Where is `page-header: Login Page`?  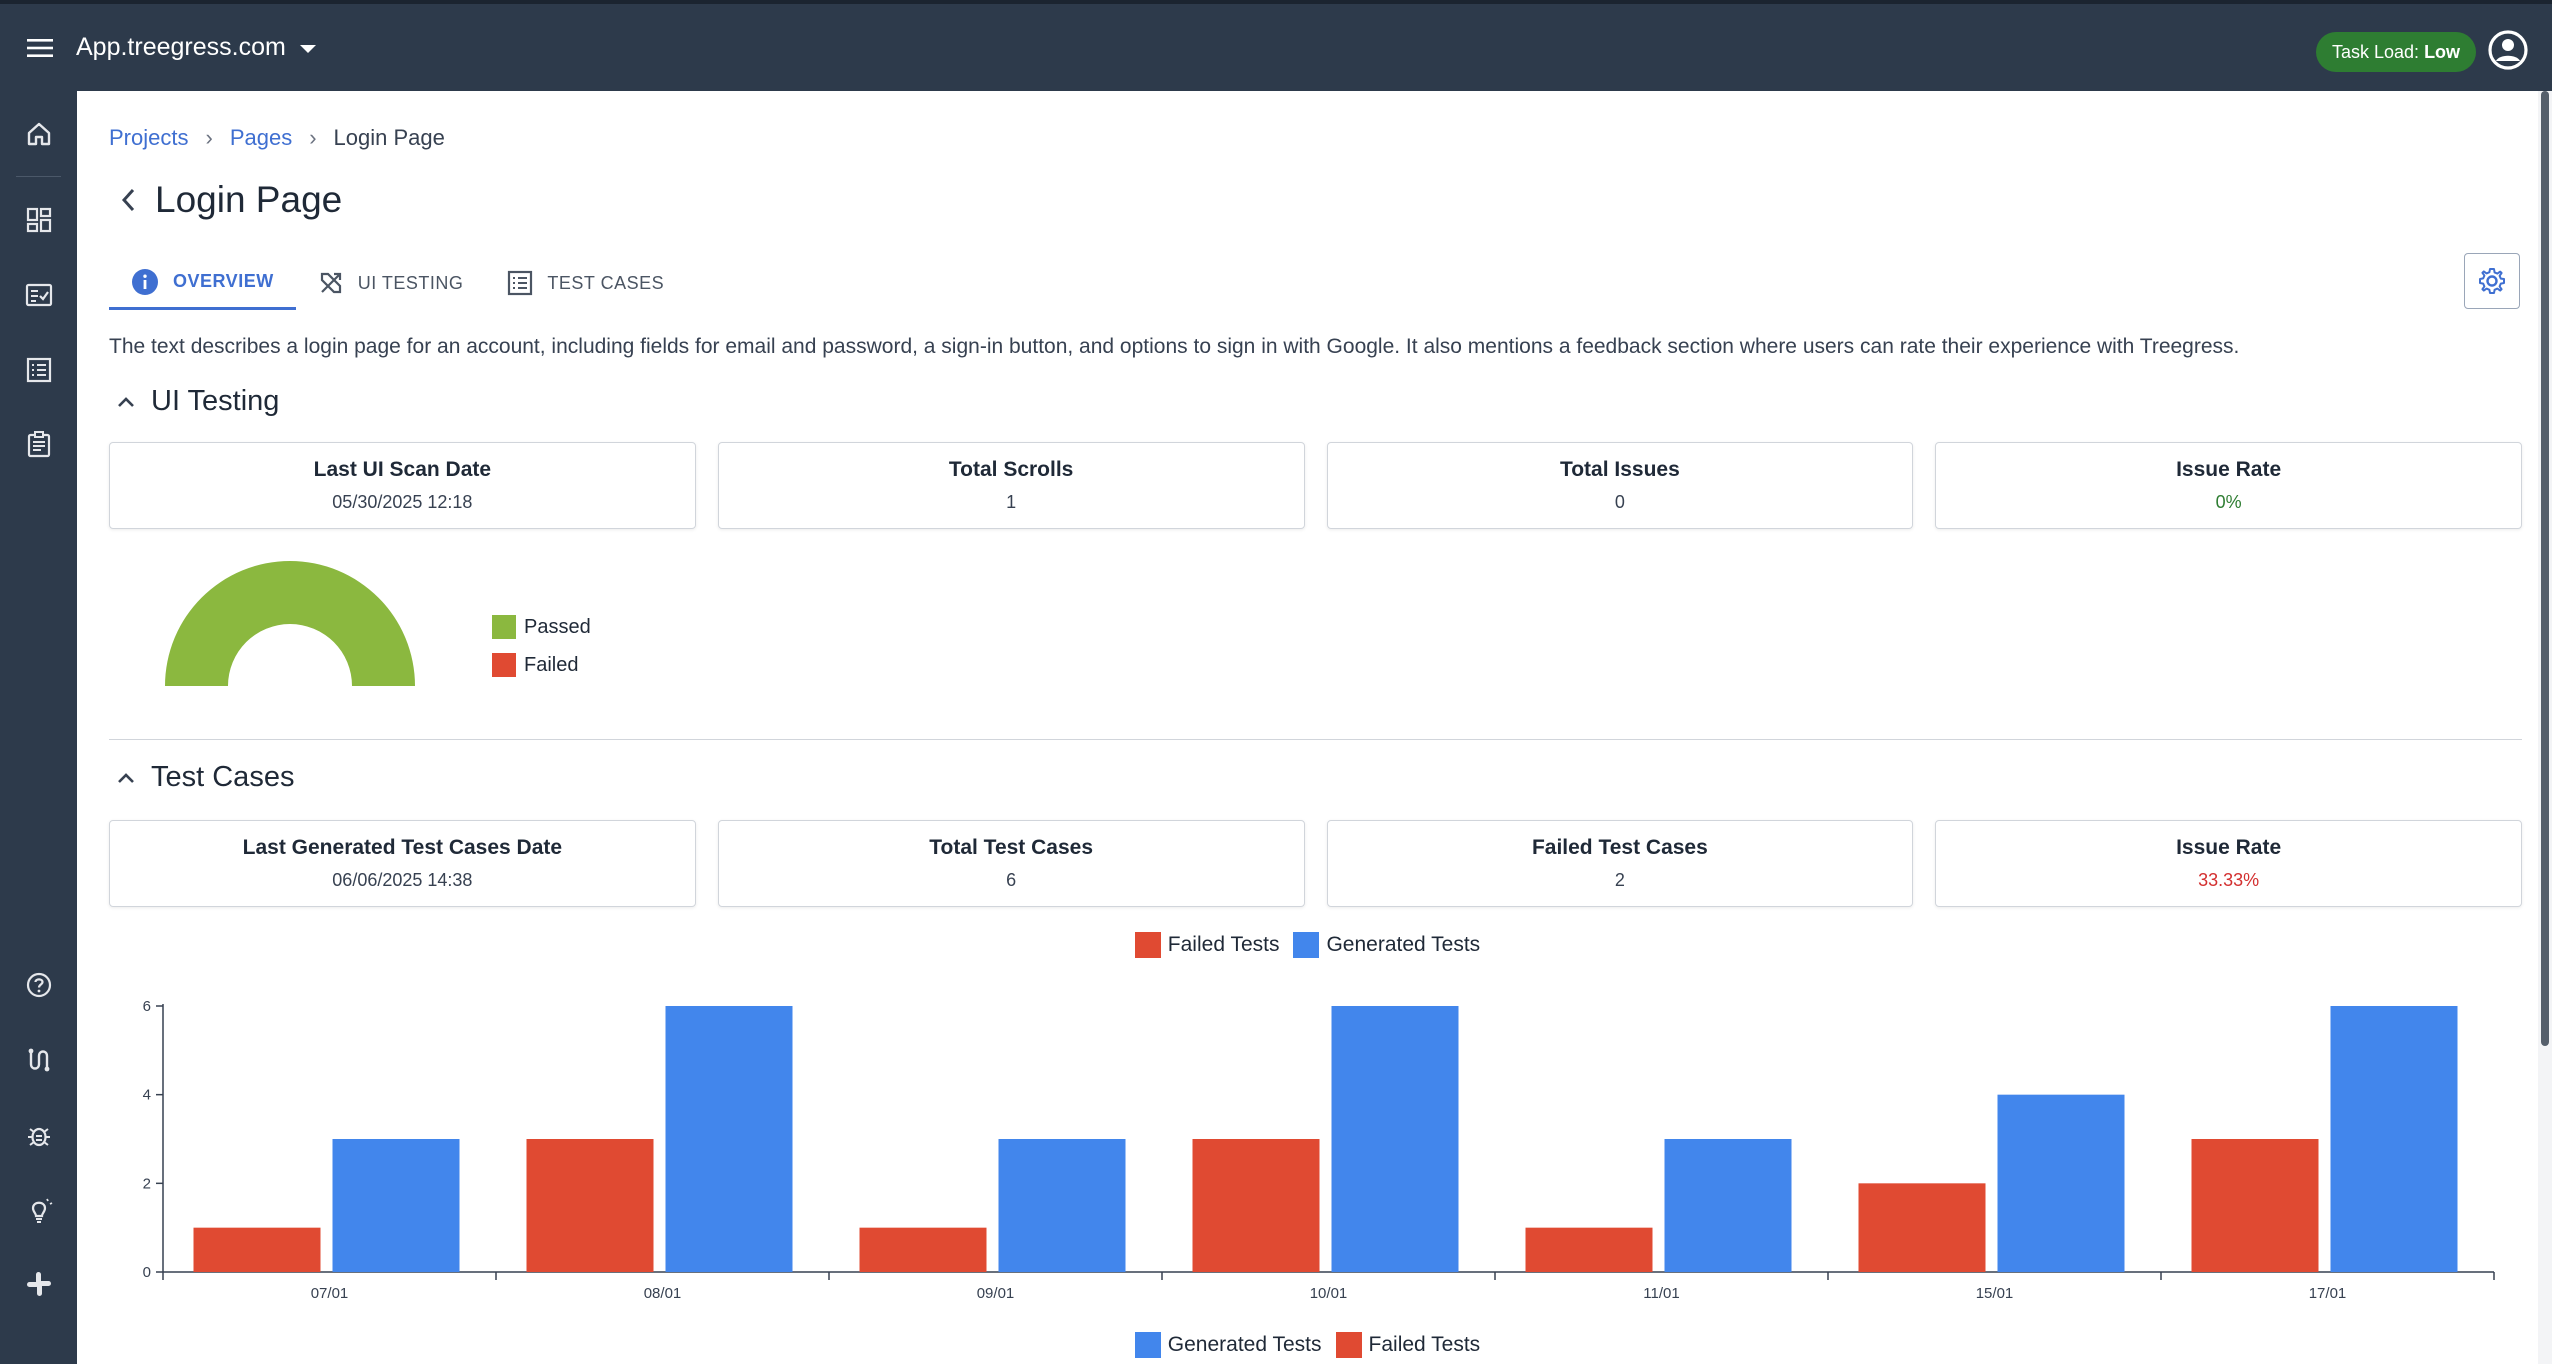 page-header: Login Page is located at coordinates (227, 200).